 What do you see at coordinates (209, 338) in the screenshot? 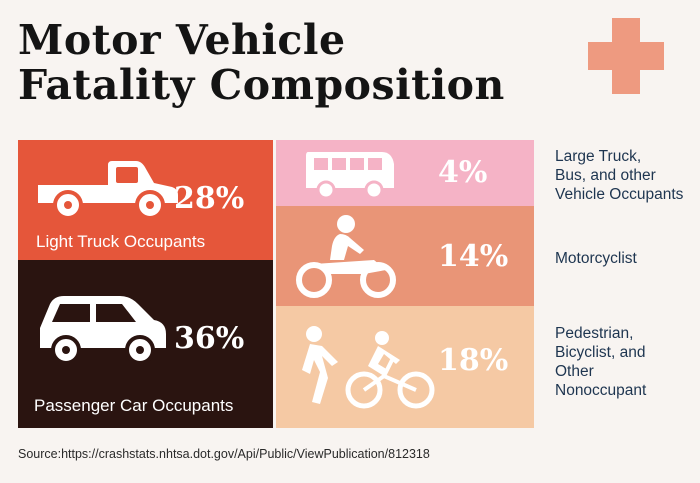
I see `passenger-car-percent: 36%` at bounding box center [209, 338].